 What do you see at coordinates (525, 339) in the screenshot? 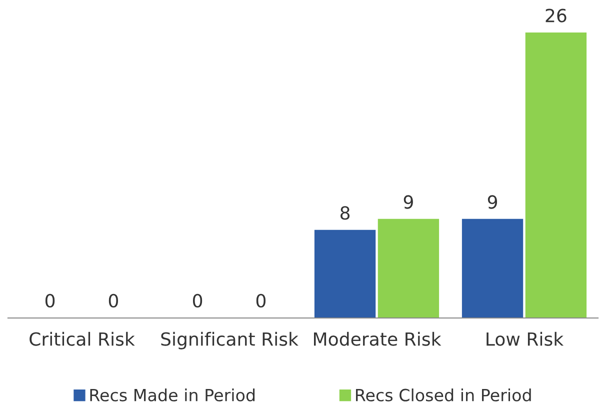
I see `x-tick-label: Low Risk` at bounding box center [525, 339].